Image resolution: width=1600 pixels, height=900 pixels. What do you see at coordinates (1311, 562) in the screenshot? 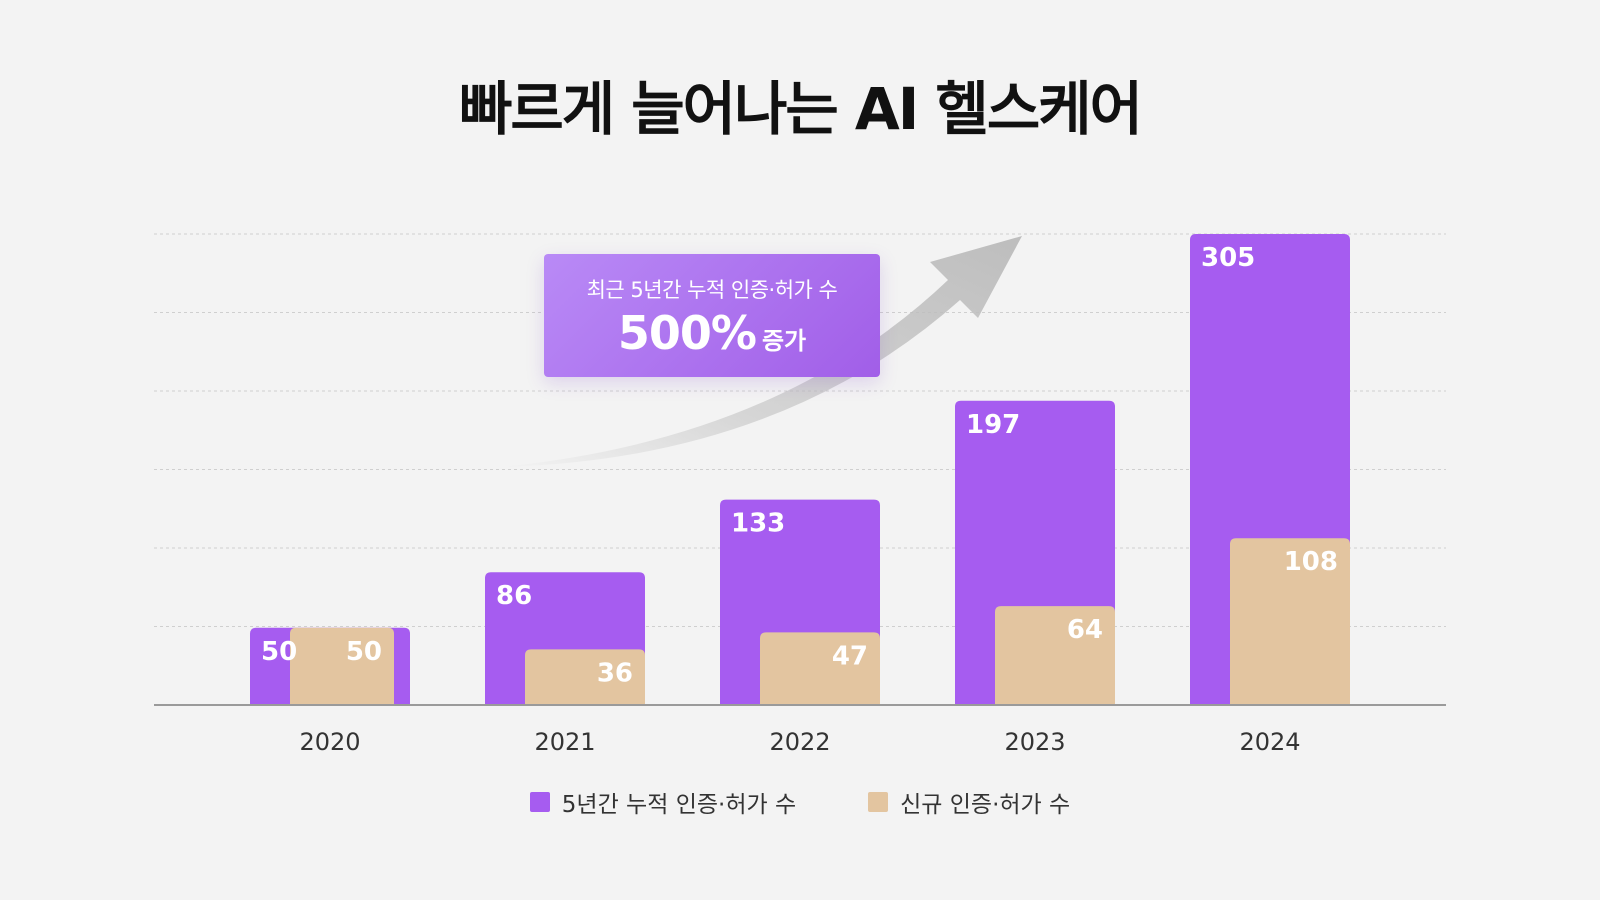
I see `data-label-new-2024: 108` at bounding box center [1311, 562].